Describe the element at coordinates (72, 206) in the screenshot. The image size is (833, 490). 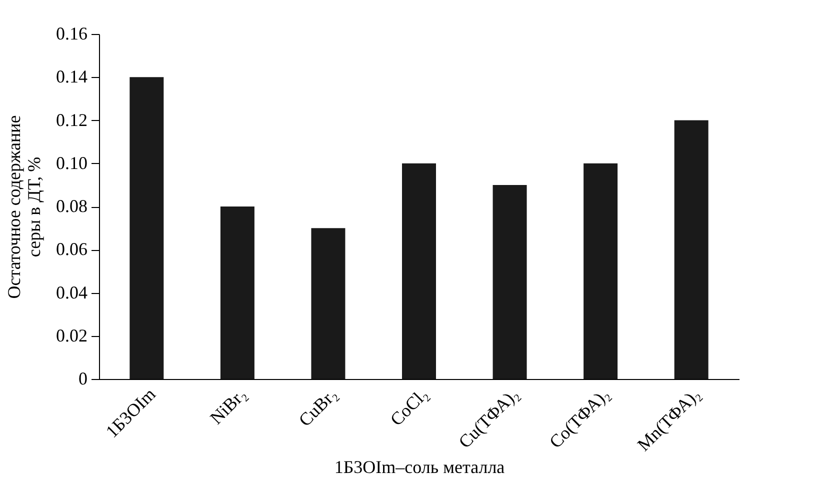
I see `y-tick-label: 0.08` at that location.